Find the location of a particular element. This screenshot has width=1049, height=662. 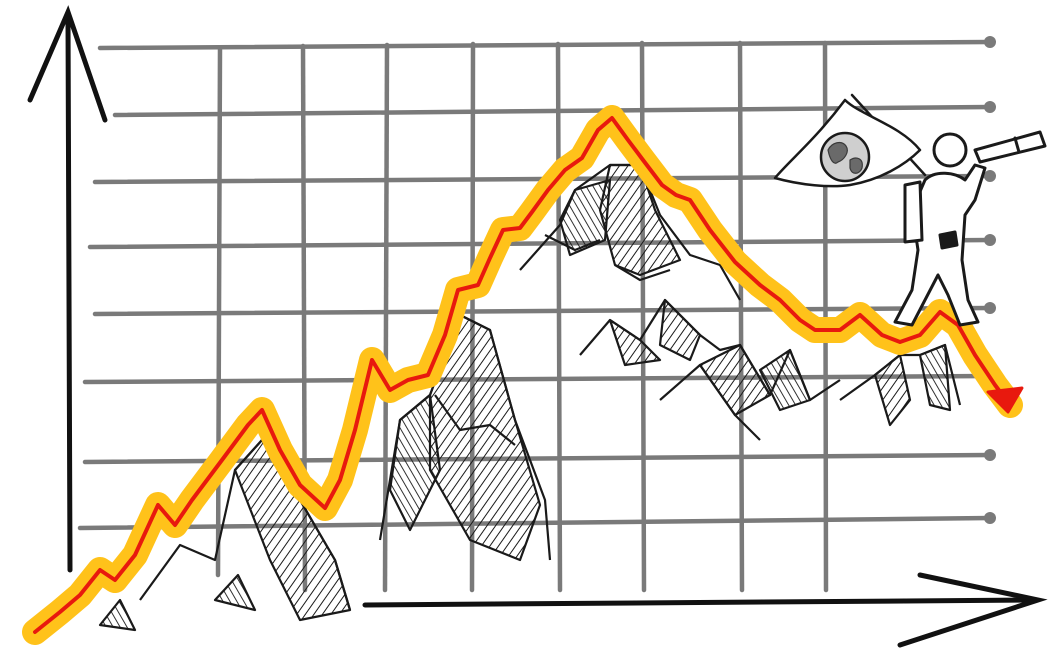

y-axis-arrowhead is located at coordinates (67, 64).